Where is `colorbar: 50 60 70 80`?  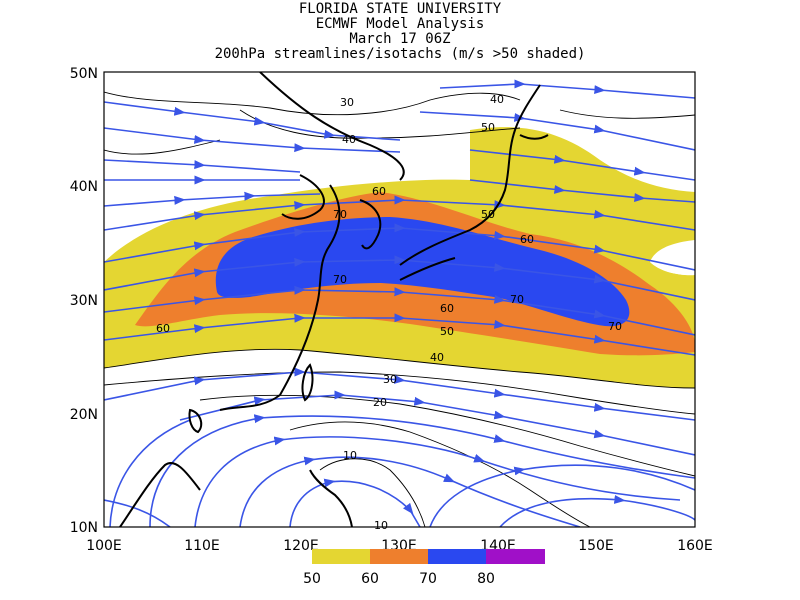 colorbar: 50 60 70 80 is located at coordinates (424, 568).